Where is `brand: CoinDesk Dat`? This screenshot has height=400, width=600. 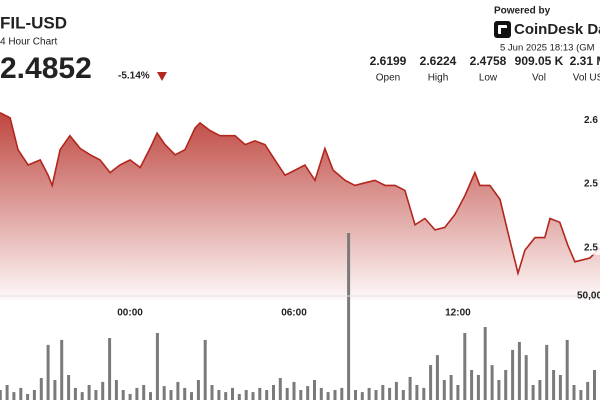 brand: CoinDesk Dat is located at coordinates (557, 29).